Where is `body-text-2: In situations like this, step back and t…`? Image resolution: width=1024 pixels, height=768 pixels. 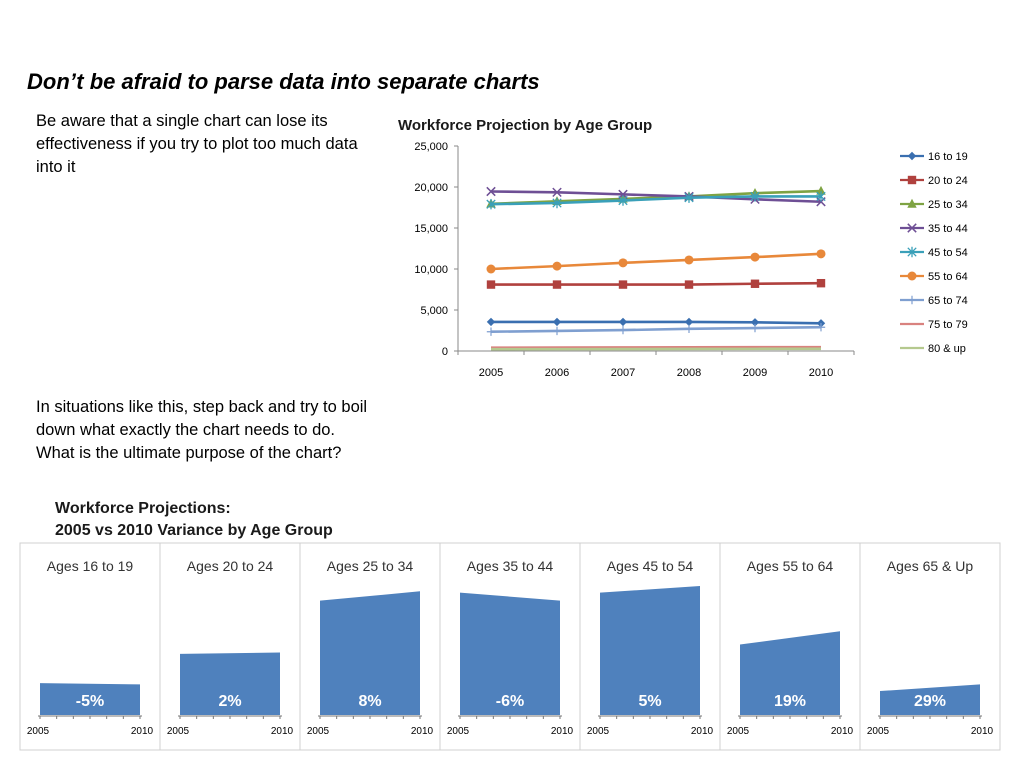
body-text-2: In situations like this, step back and t… is located at coordinates (202, 430).